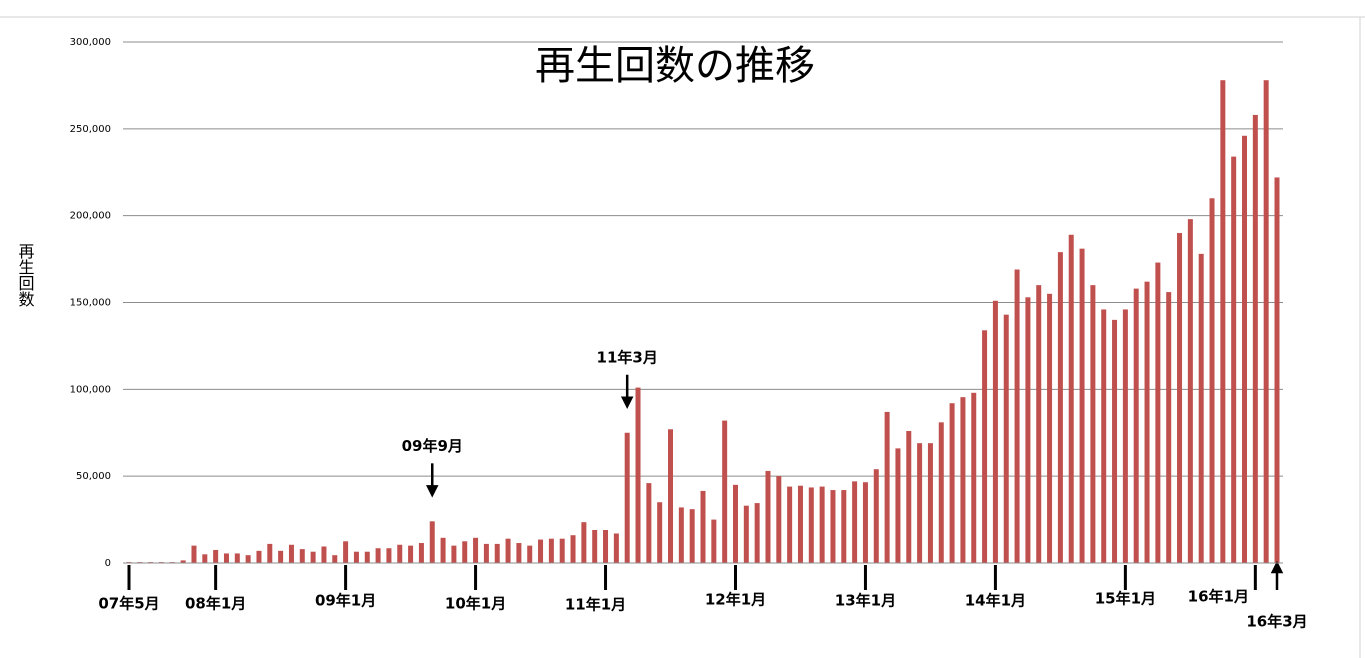  What do you see at coordinates (675, 66) in the screenshot?
I see `chart-title: 再生回数の推移` at bounding box center [675, 66].